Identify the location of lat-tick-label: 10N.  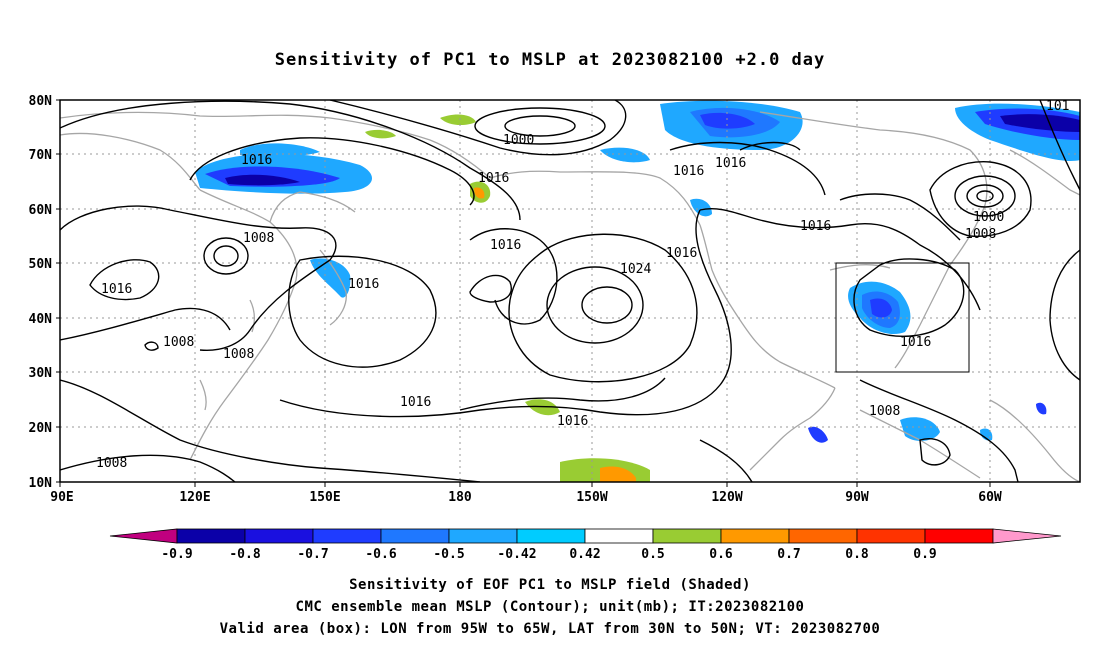
(41, 483).